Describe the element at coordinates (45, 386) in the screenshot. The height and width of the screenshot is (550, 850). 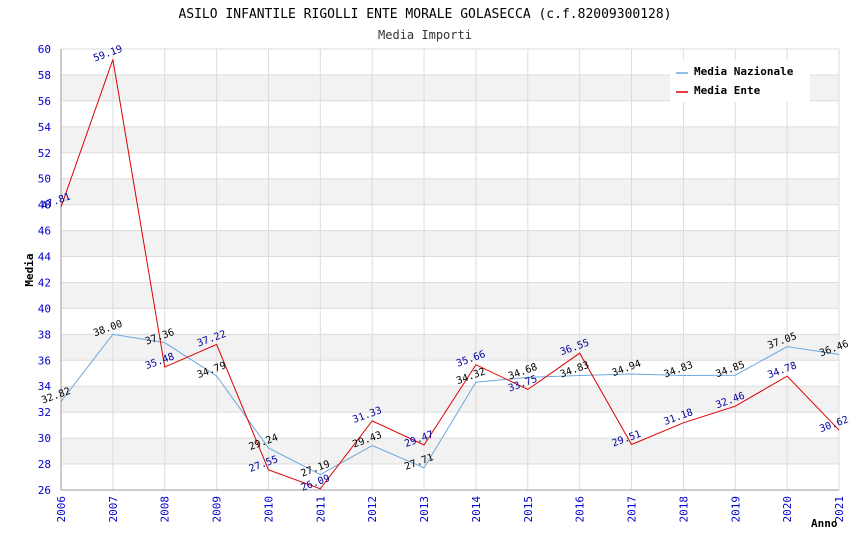
I see `y-tick-label: 34` at that location.